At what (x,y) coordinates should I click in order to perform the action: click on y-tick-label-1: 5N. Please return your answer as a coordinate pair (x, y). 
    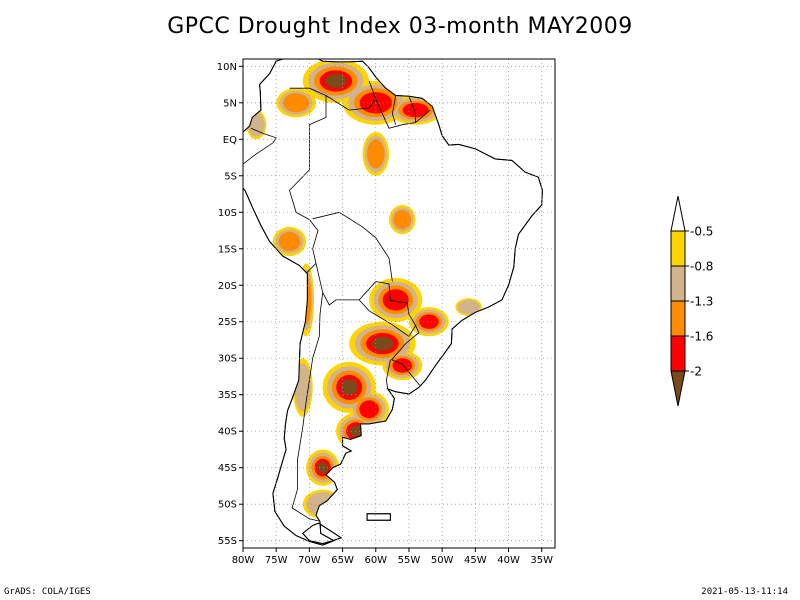
    Looking at the image, I should click on (230, 103).